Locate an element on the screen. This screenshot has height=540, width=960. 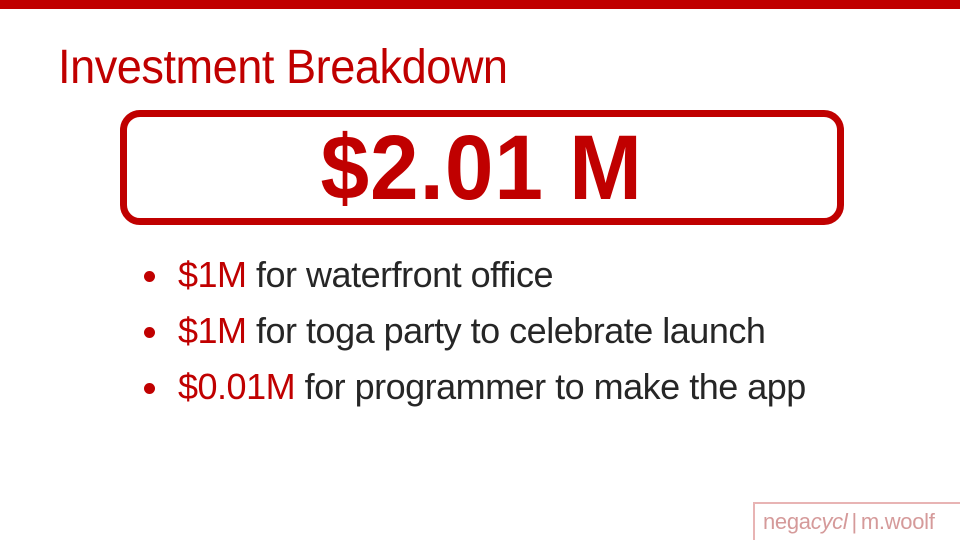
author-signature: nega cycl | m.woolf is located at coordinates (856, 521).